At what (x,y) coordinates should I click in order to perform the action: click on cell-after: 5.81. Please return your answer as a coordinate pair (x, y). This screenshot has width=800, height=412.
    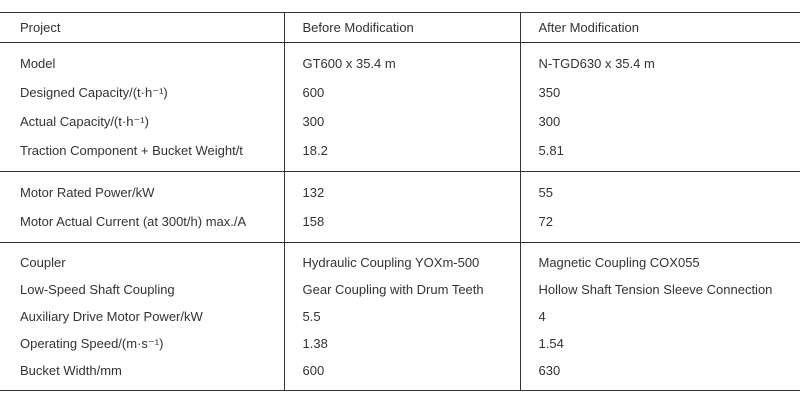
    Looking at the image, I should click on (659, 154).